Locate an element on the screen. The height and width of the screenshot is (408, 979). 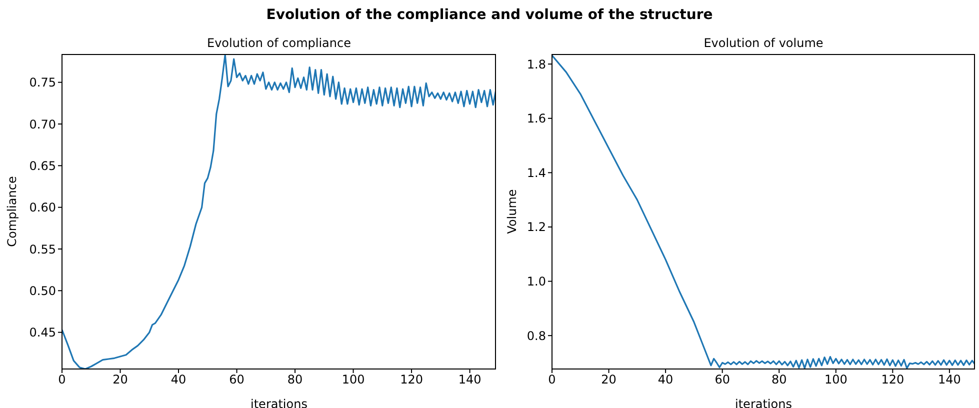
y-tick-label: 1.8 is located at coordinates (536, 64).